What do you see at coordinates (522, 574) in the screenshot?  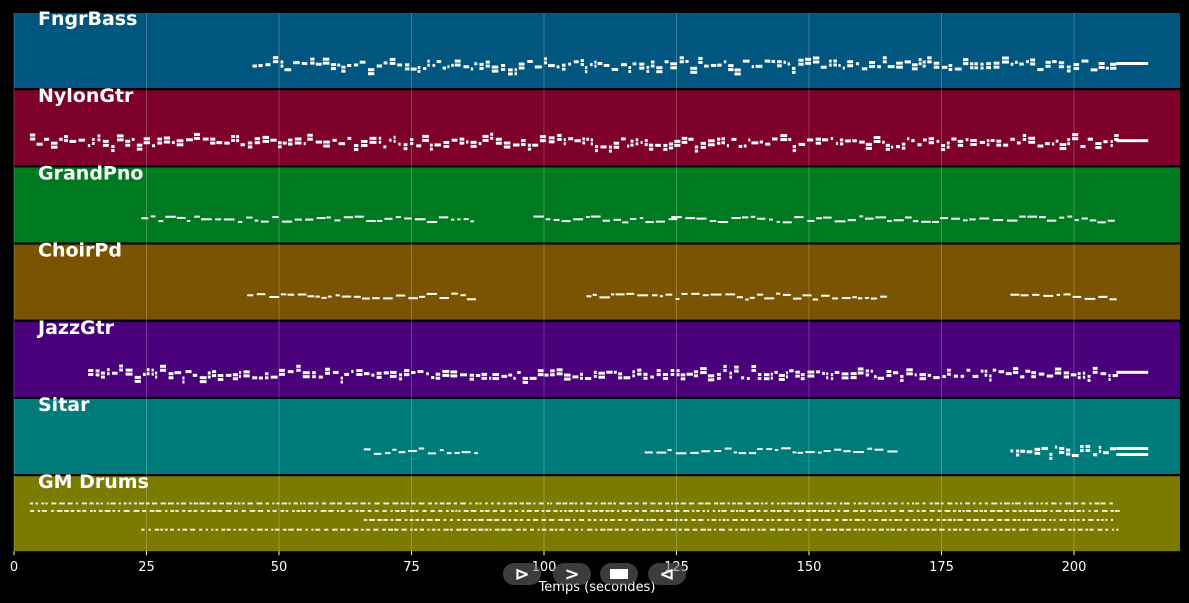 I see `step-forward-button: ⊳` at bounding box center [522, 574].